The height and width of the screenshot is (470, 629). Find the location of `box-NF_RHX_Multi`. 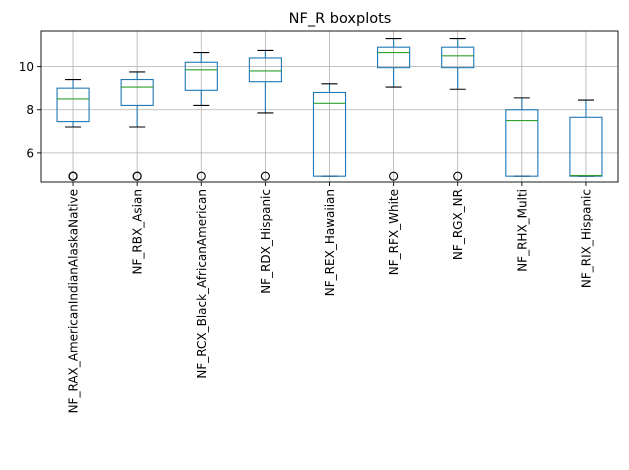

box-NF_RHX_Multi is located at coordinates (522, 137).